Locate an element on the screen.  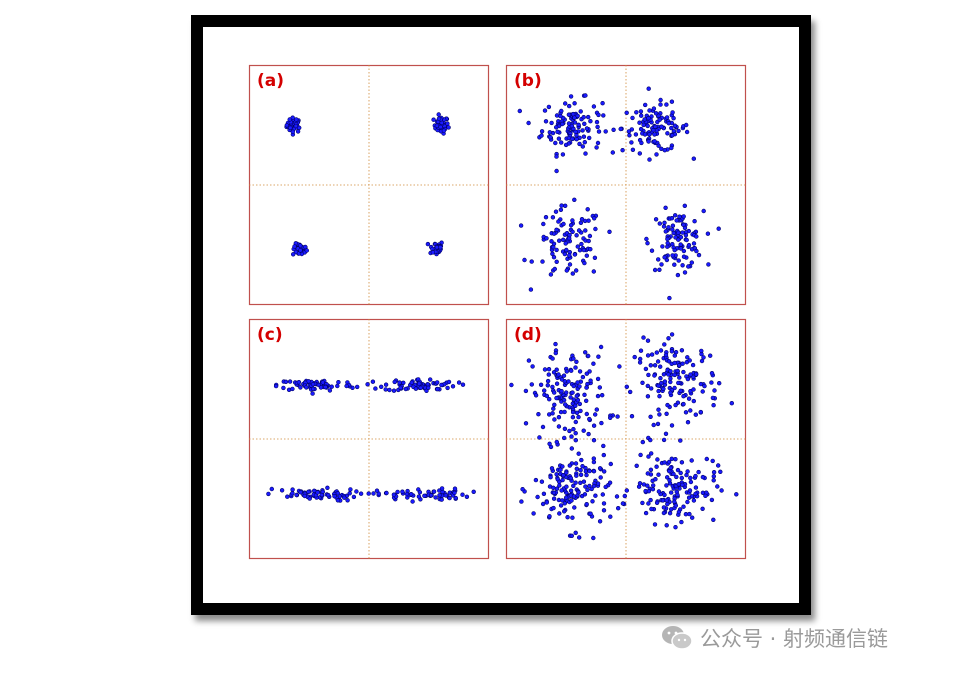
constellation-panel-c: (c) is located at coordinates (369, 439).